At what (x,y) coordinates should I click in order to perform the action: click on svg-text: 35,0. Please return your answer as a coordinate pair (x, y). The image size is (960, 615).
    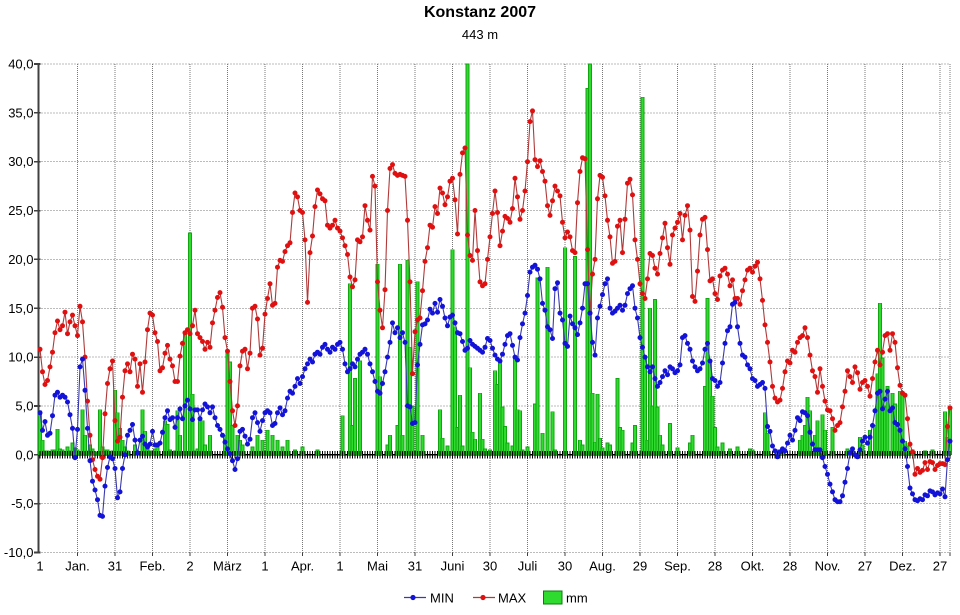
    Looking at the image, I should click on (20, 112).